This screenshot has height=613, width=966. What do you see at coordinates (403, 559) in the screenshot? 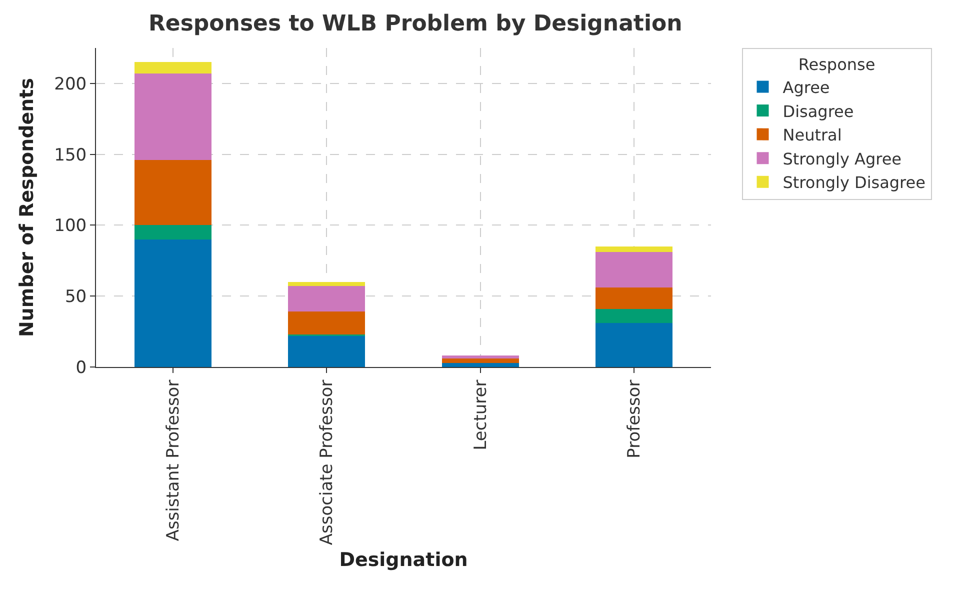
I see `x-axis-title: Designation` at bounding box center [403, 559].